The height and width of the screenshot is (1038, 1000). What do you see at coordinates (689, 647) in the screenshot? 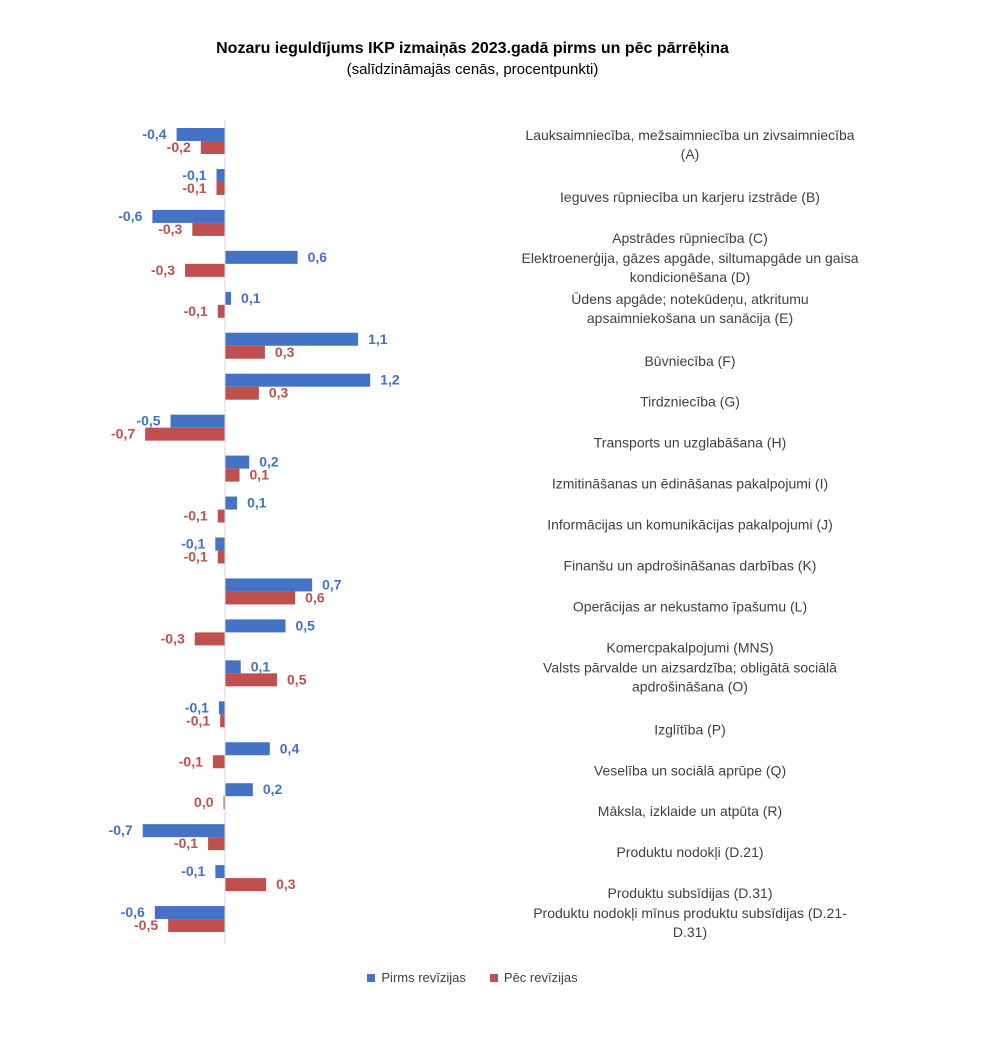
I see `category-label: Komercpakalpojumi (MNS)` at bounding box center [689, 647].